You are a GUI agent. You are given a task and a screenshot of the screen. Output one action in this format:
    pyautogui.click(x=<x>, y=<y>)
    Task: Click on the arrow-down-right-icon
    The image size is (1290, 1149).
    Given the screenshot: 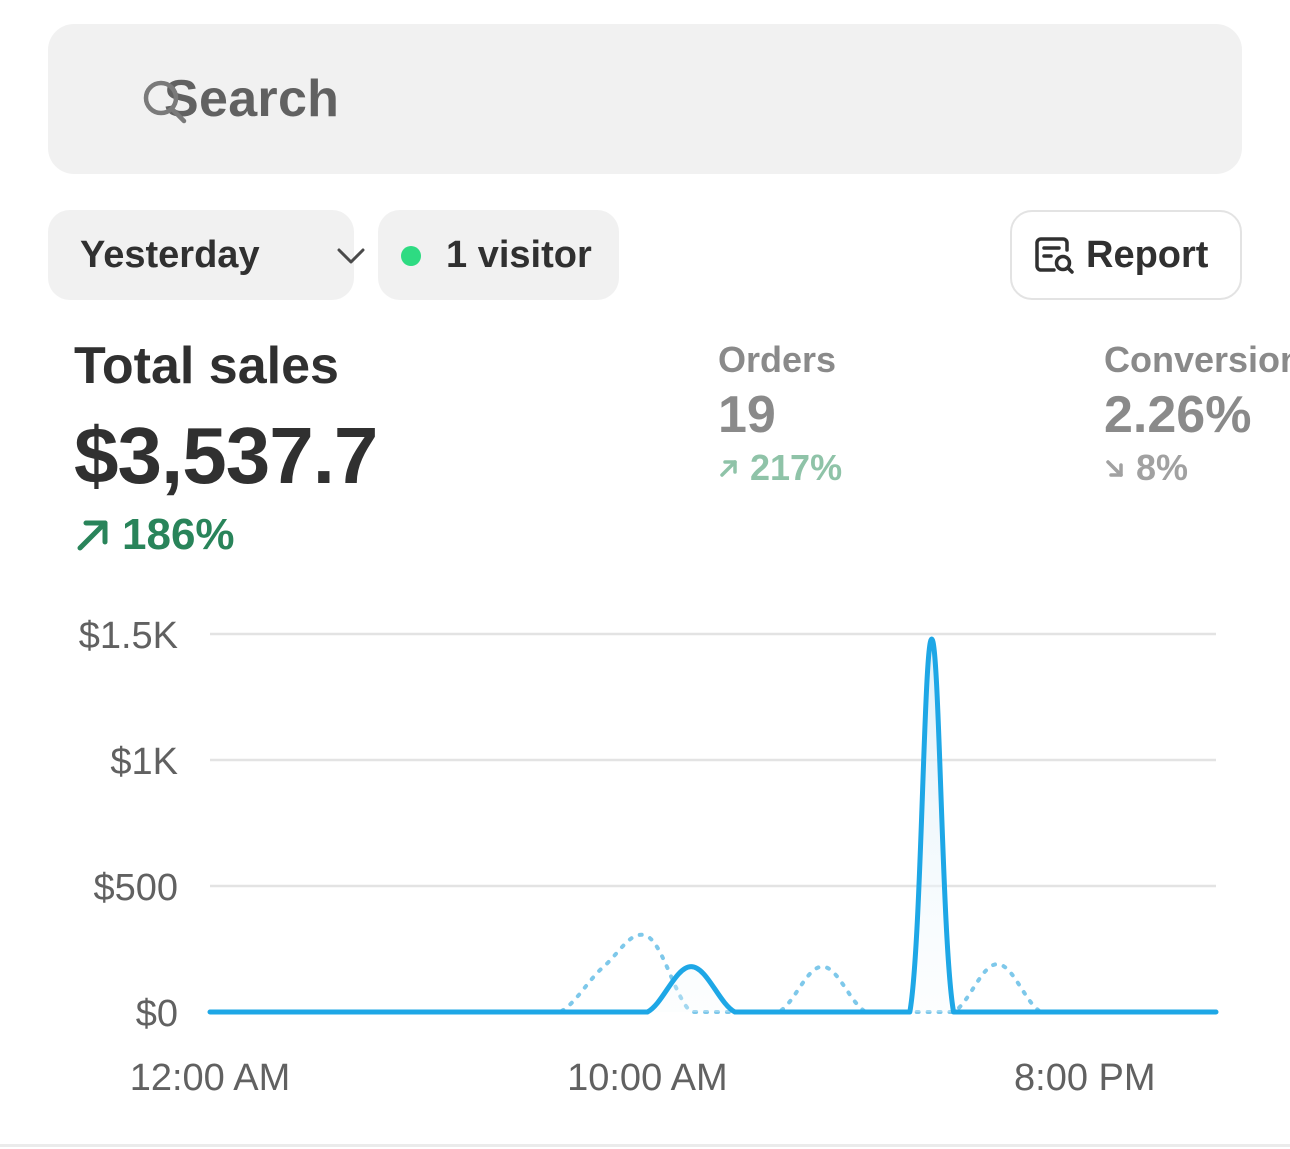 What is the action you would take?
    pyautogui.click(x=1114, y=468)
    